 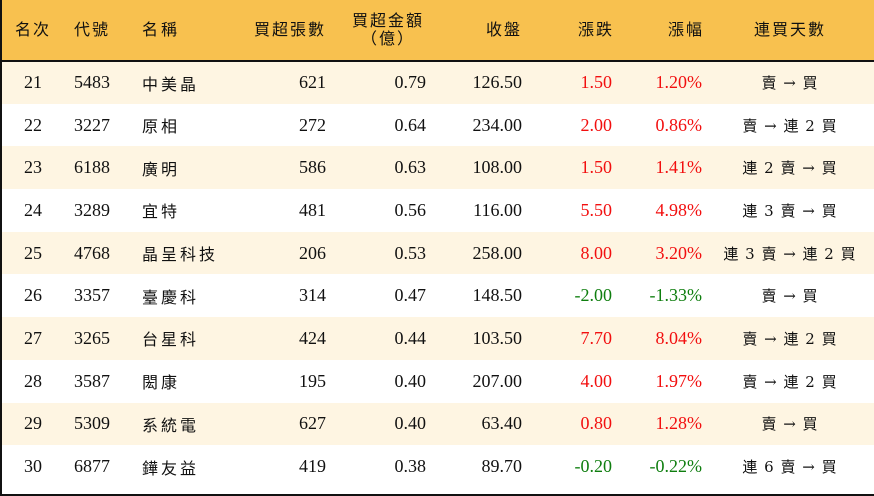 What do you see at coordinates (171, 84) in the screenshot?
I see `stock-name-cell: 中美晶` at bounding box center [171, 84].